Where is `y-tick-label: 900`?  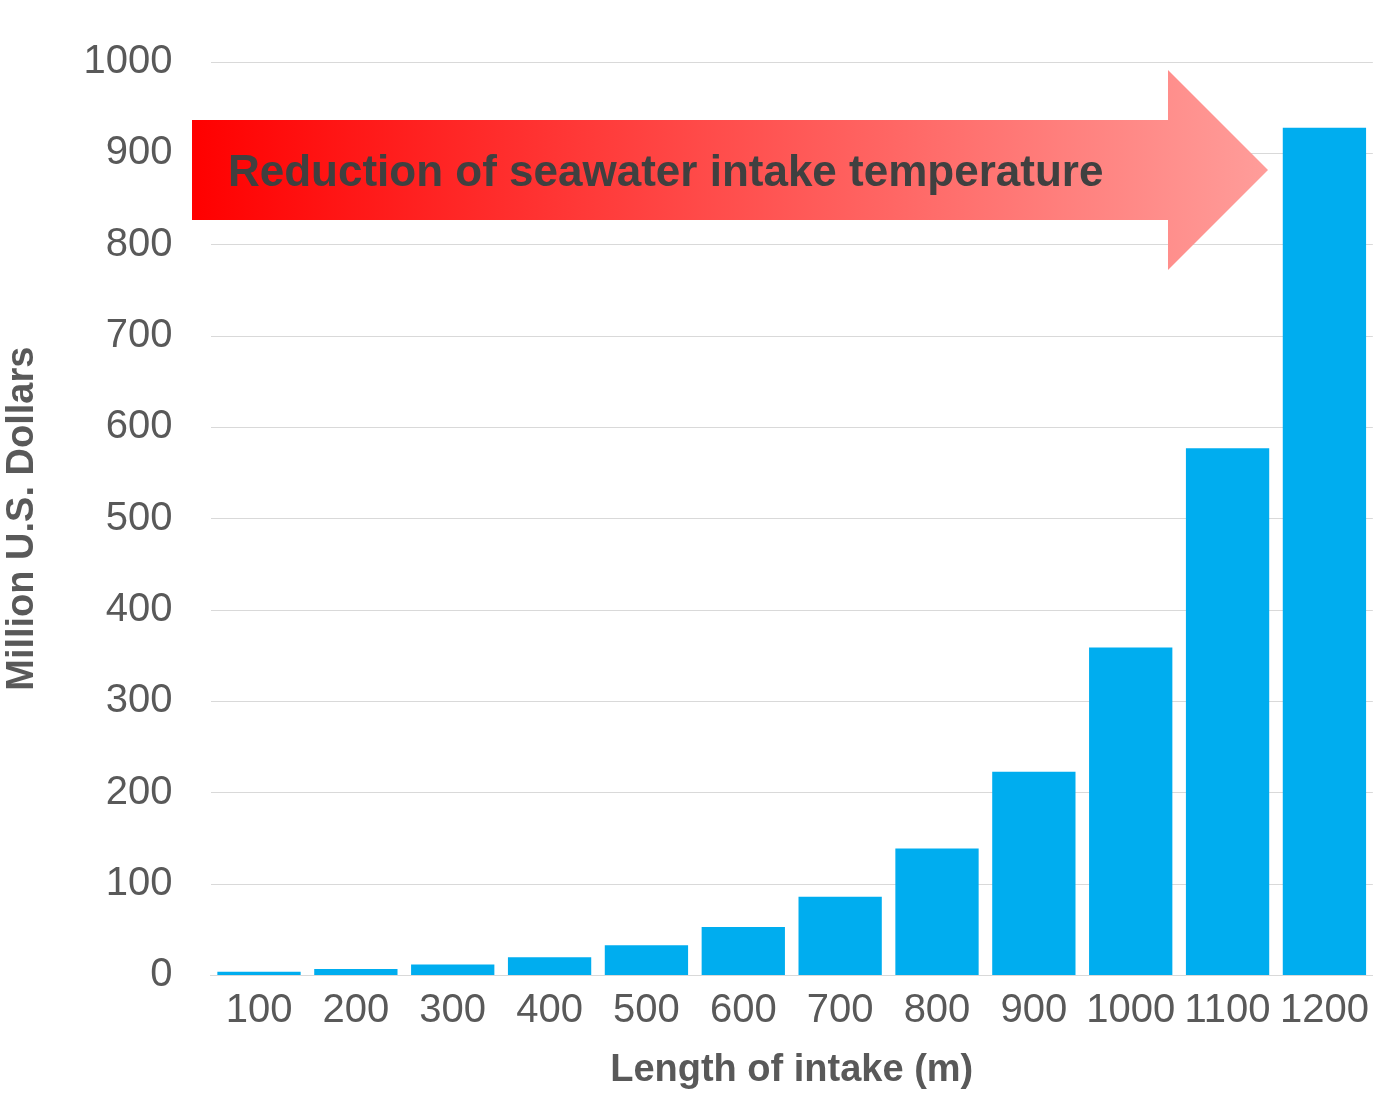 y-tick-label: 900 is located at coordinates (139, 150).